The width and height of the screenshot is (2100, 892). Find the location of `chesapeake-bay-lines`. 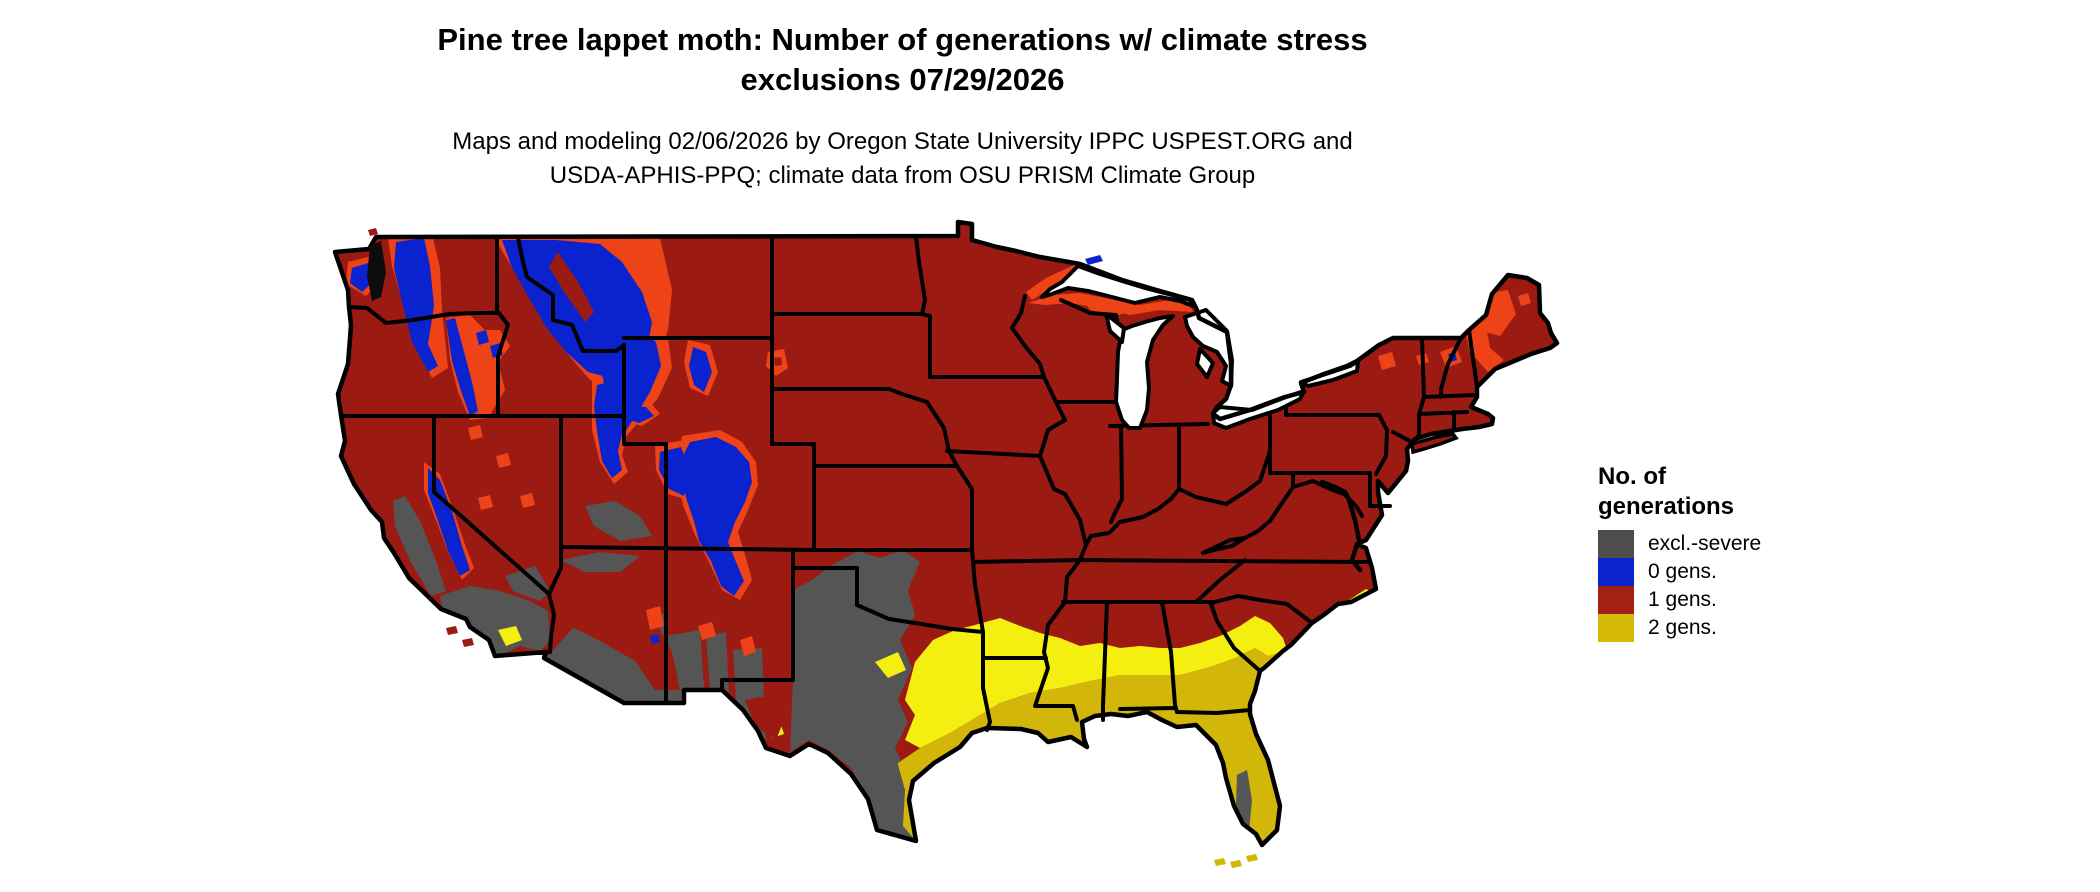

chesapeake-bay-lines is located at coordinates (1341, 526).